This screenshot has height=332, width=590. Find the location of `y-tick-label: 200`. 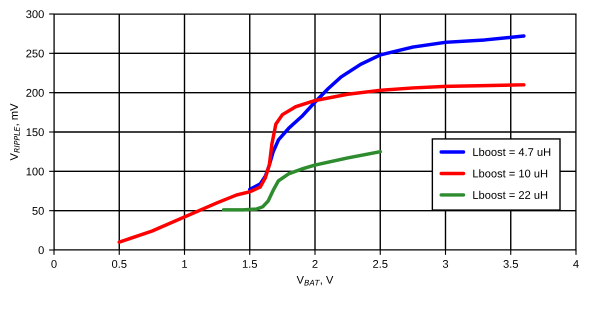

y-tick-label: 200 is located at coordinates (35, 92).